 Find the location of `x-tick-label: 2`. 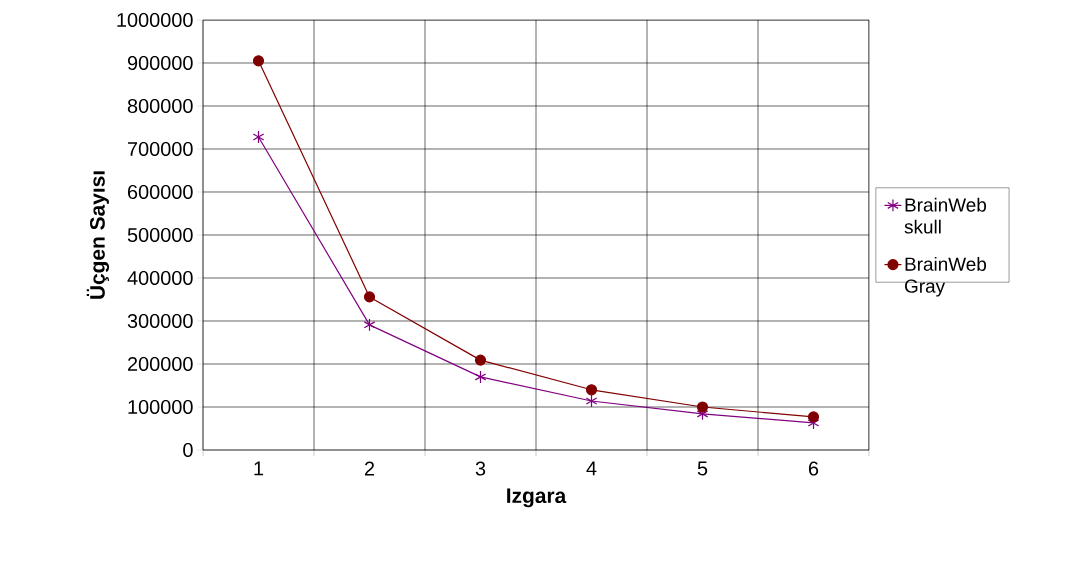

x-tick-label: 2 is located at coordinates (369, 468).